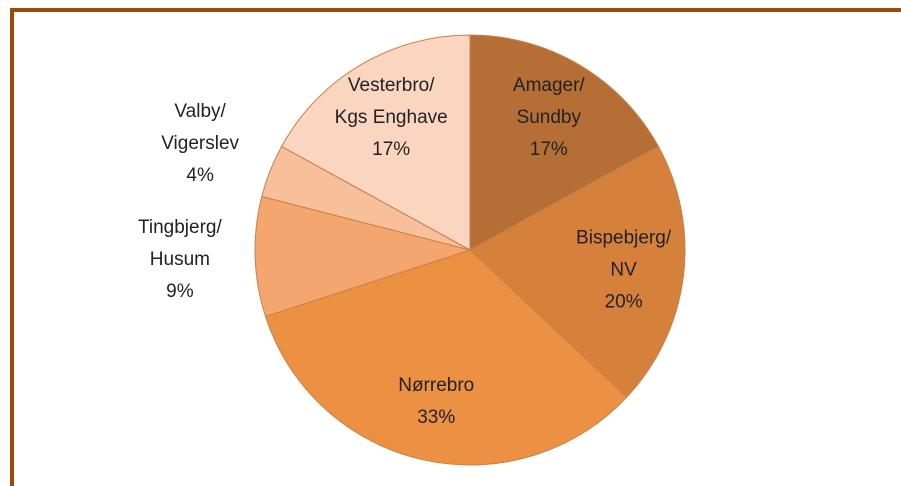 The height and width of the screenshot is (486, 901). I want to click on slice-label: Vesterbro/Kgs Enghave, so click(391, 101).